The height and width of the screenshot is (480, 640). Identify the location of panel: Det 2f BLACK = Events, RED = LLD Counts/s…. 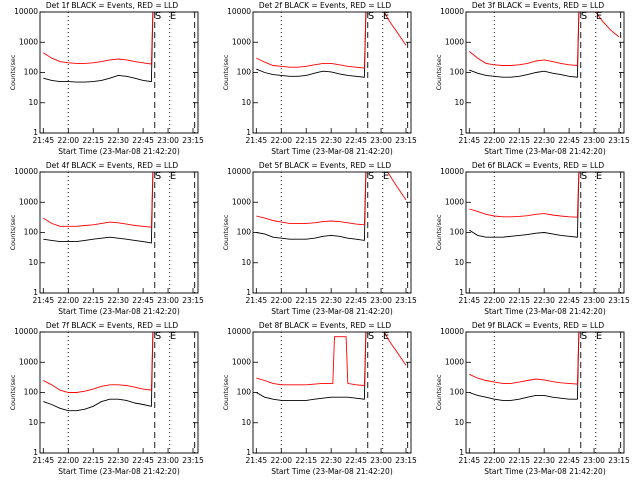
(319, 78).